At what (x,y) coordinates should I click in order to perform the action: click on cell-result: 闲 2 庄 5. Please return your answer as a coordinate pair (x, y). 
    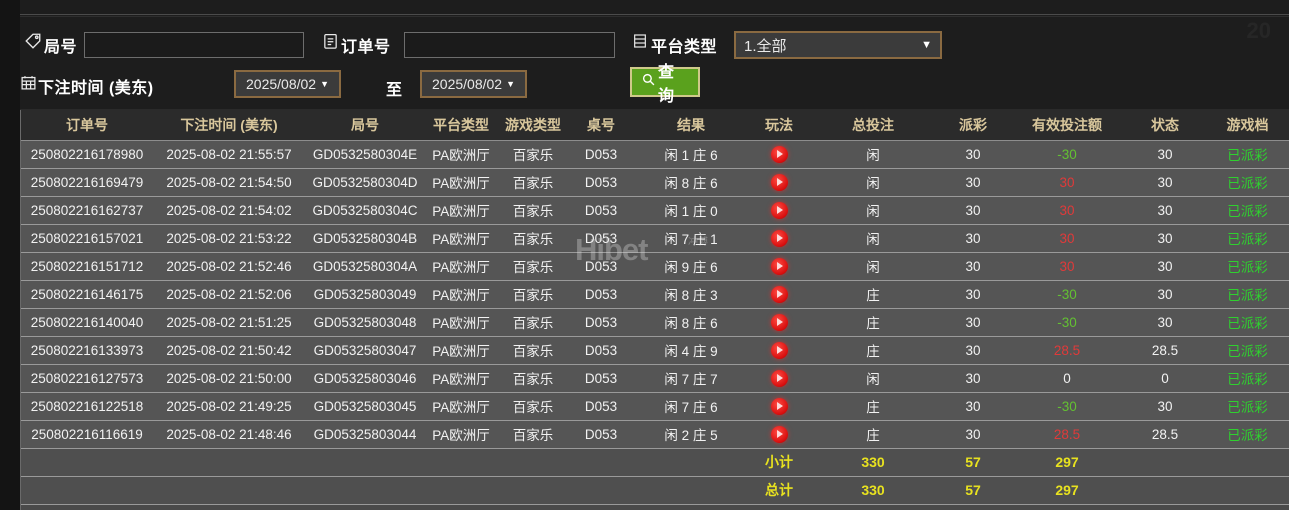
    Looking at the image, I should click on (691, 434).